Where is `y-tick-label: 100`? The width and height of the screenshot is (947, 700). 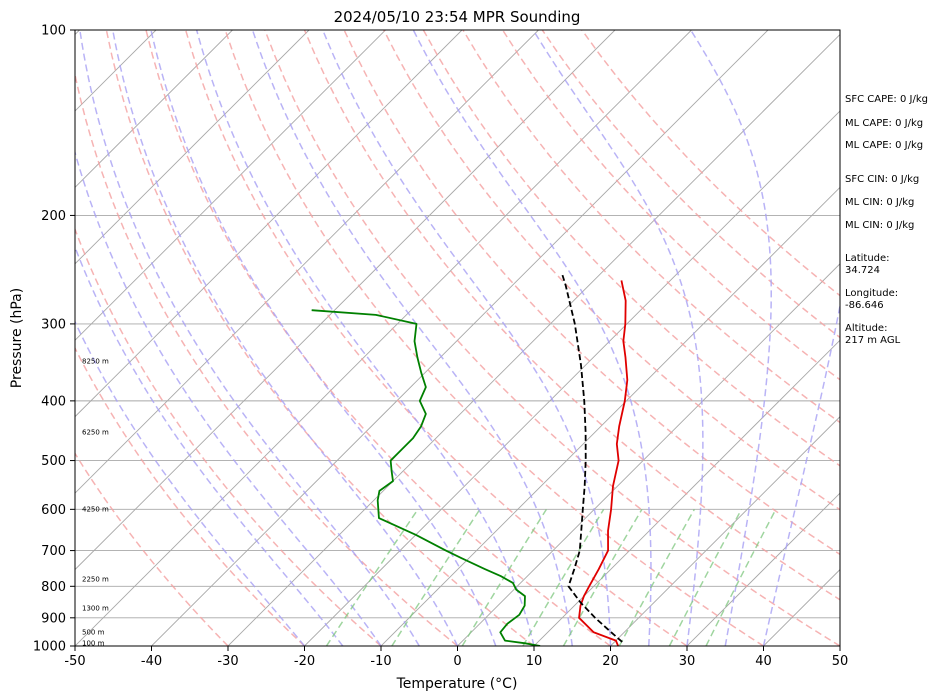
y-tick-label: 100 is located at coordinates (53, 31).